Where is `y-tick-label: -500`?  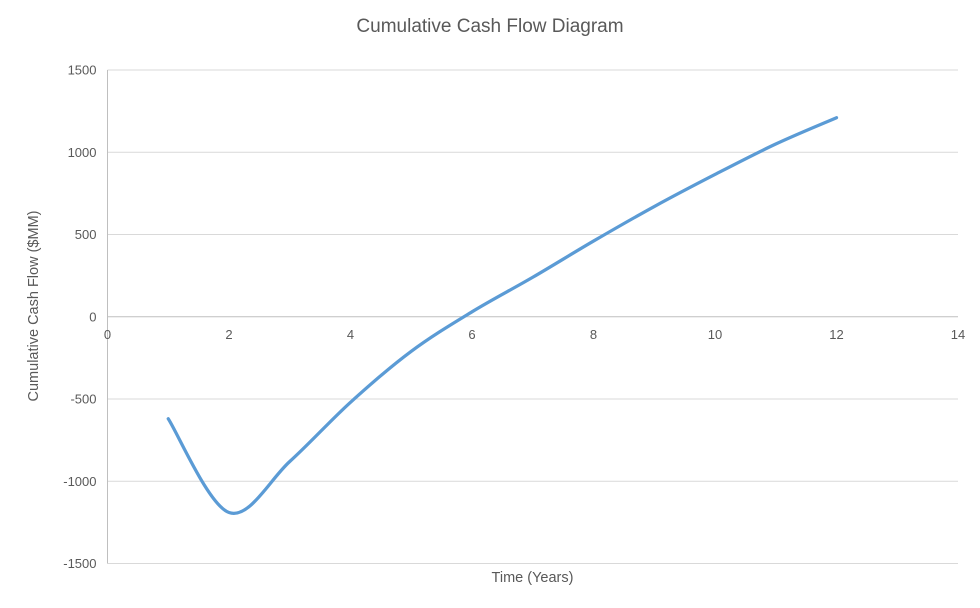 y-tick-label: -500 is located at coordinates (83, 399).